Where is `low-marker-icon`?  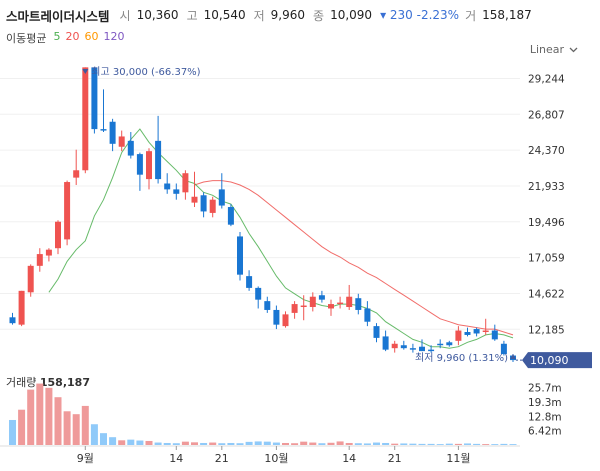
low-marker-icon is located at coordinates (513, 356).